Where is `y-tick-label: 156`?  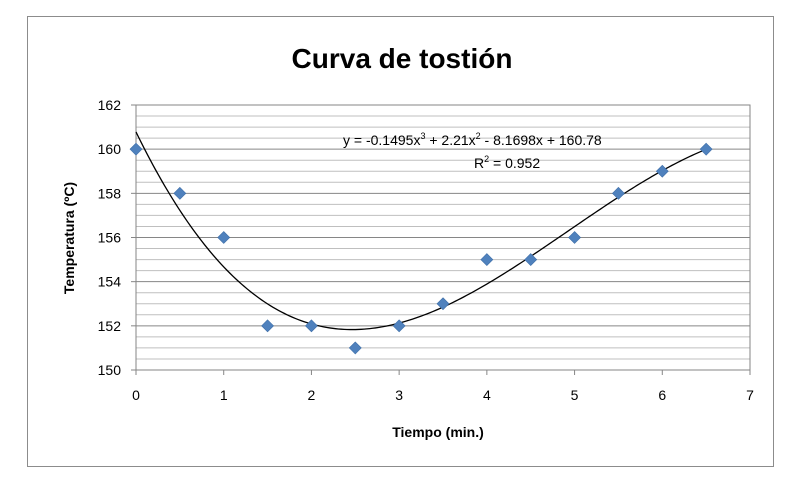
y-tick-label: 156 is located at coordinates (110, 238).